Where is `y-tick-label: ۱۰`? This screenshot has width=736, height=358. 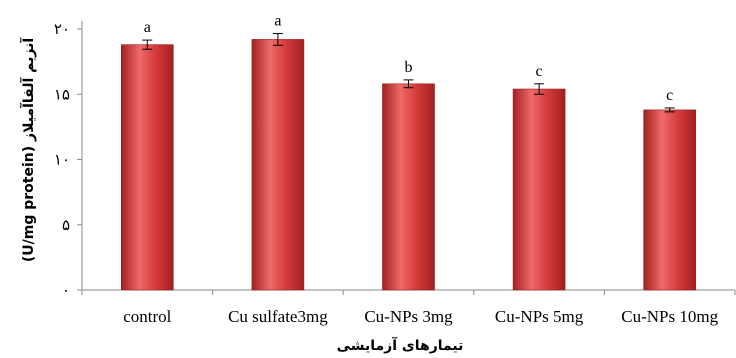
y-tick-label: ۱۰ is located at coordinates (62, 161).